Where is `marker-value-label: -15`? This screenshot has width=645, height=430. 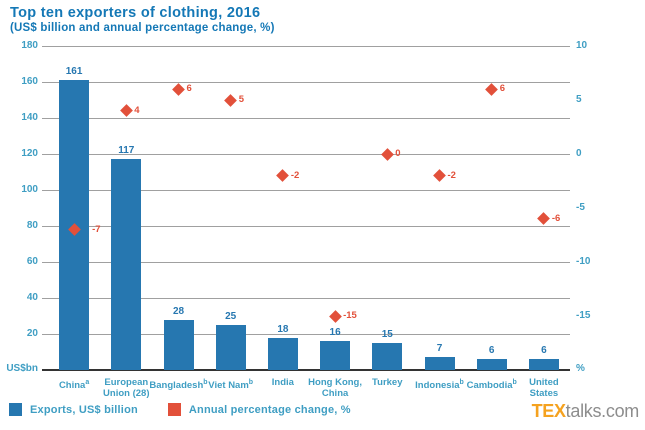 marker-value-label: -15 is located at coordinates (350, 315).